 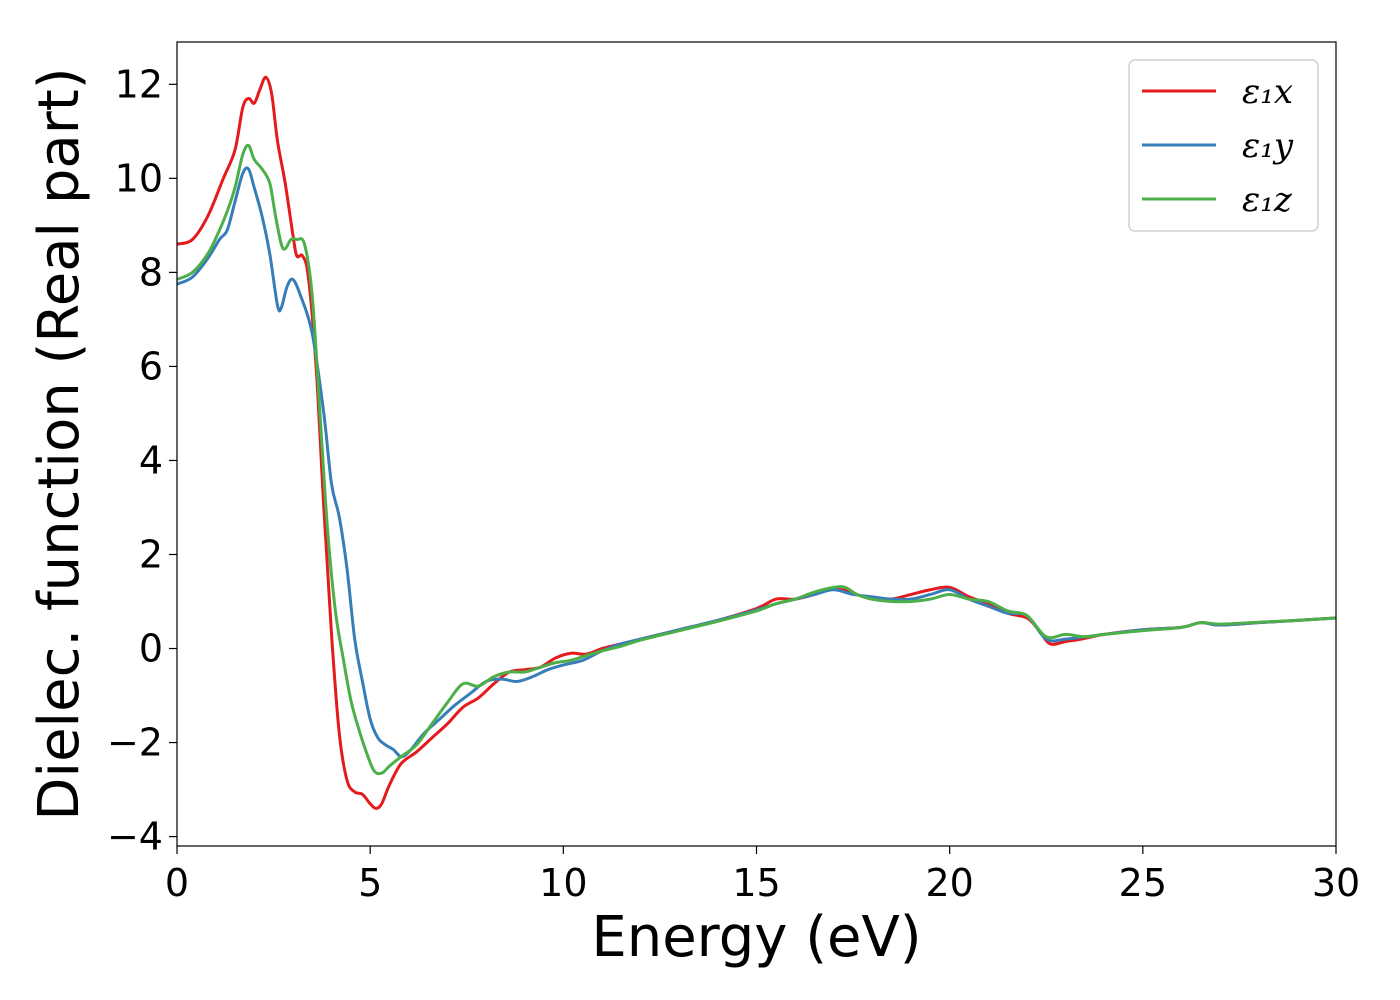 What do you see at coordinates (59, 443) in the screenshot?
I see `y-axis-label: Dielec. function (Real part)` at bounding box center [59, 443].